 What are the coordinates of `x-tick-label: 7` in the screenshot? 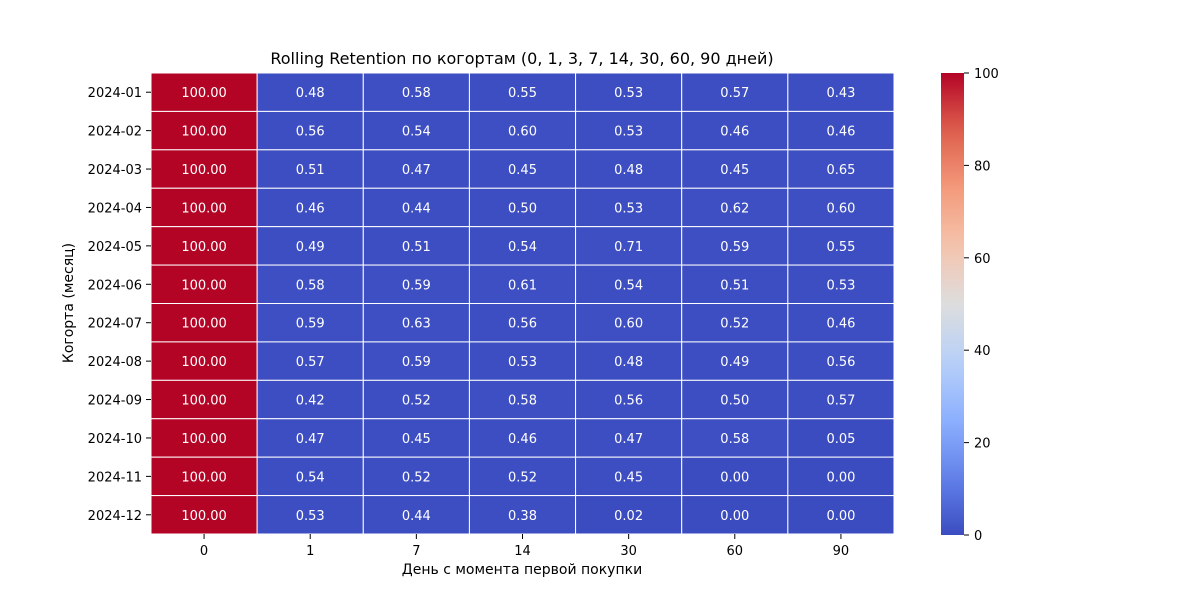 It's located at (416, 551).